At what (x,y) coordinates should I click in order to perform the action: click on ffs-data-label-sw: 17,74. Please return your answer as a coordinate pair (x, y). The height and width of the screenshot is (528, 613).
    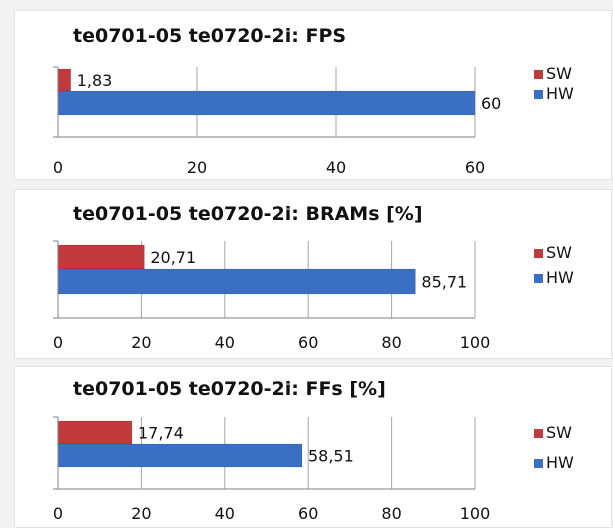
    Looking at the image, I should click on (161, 433).